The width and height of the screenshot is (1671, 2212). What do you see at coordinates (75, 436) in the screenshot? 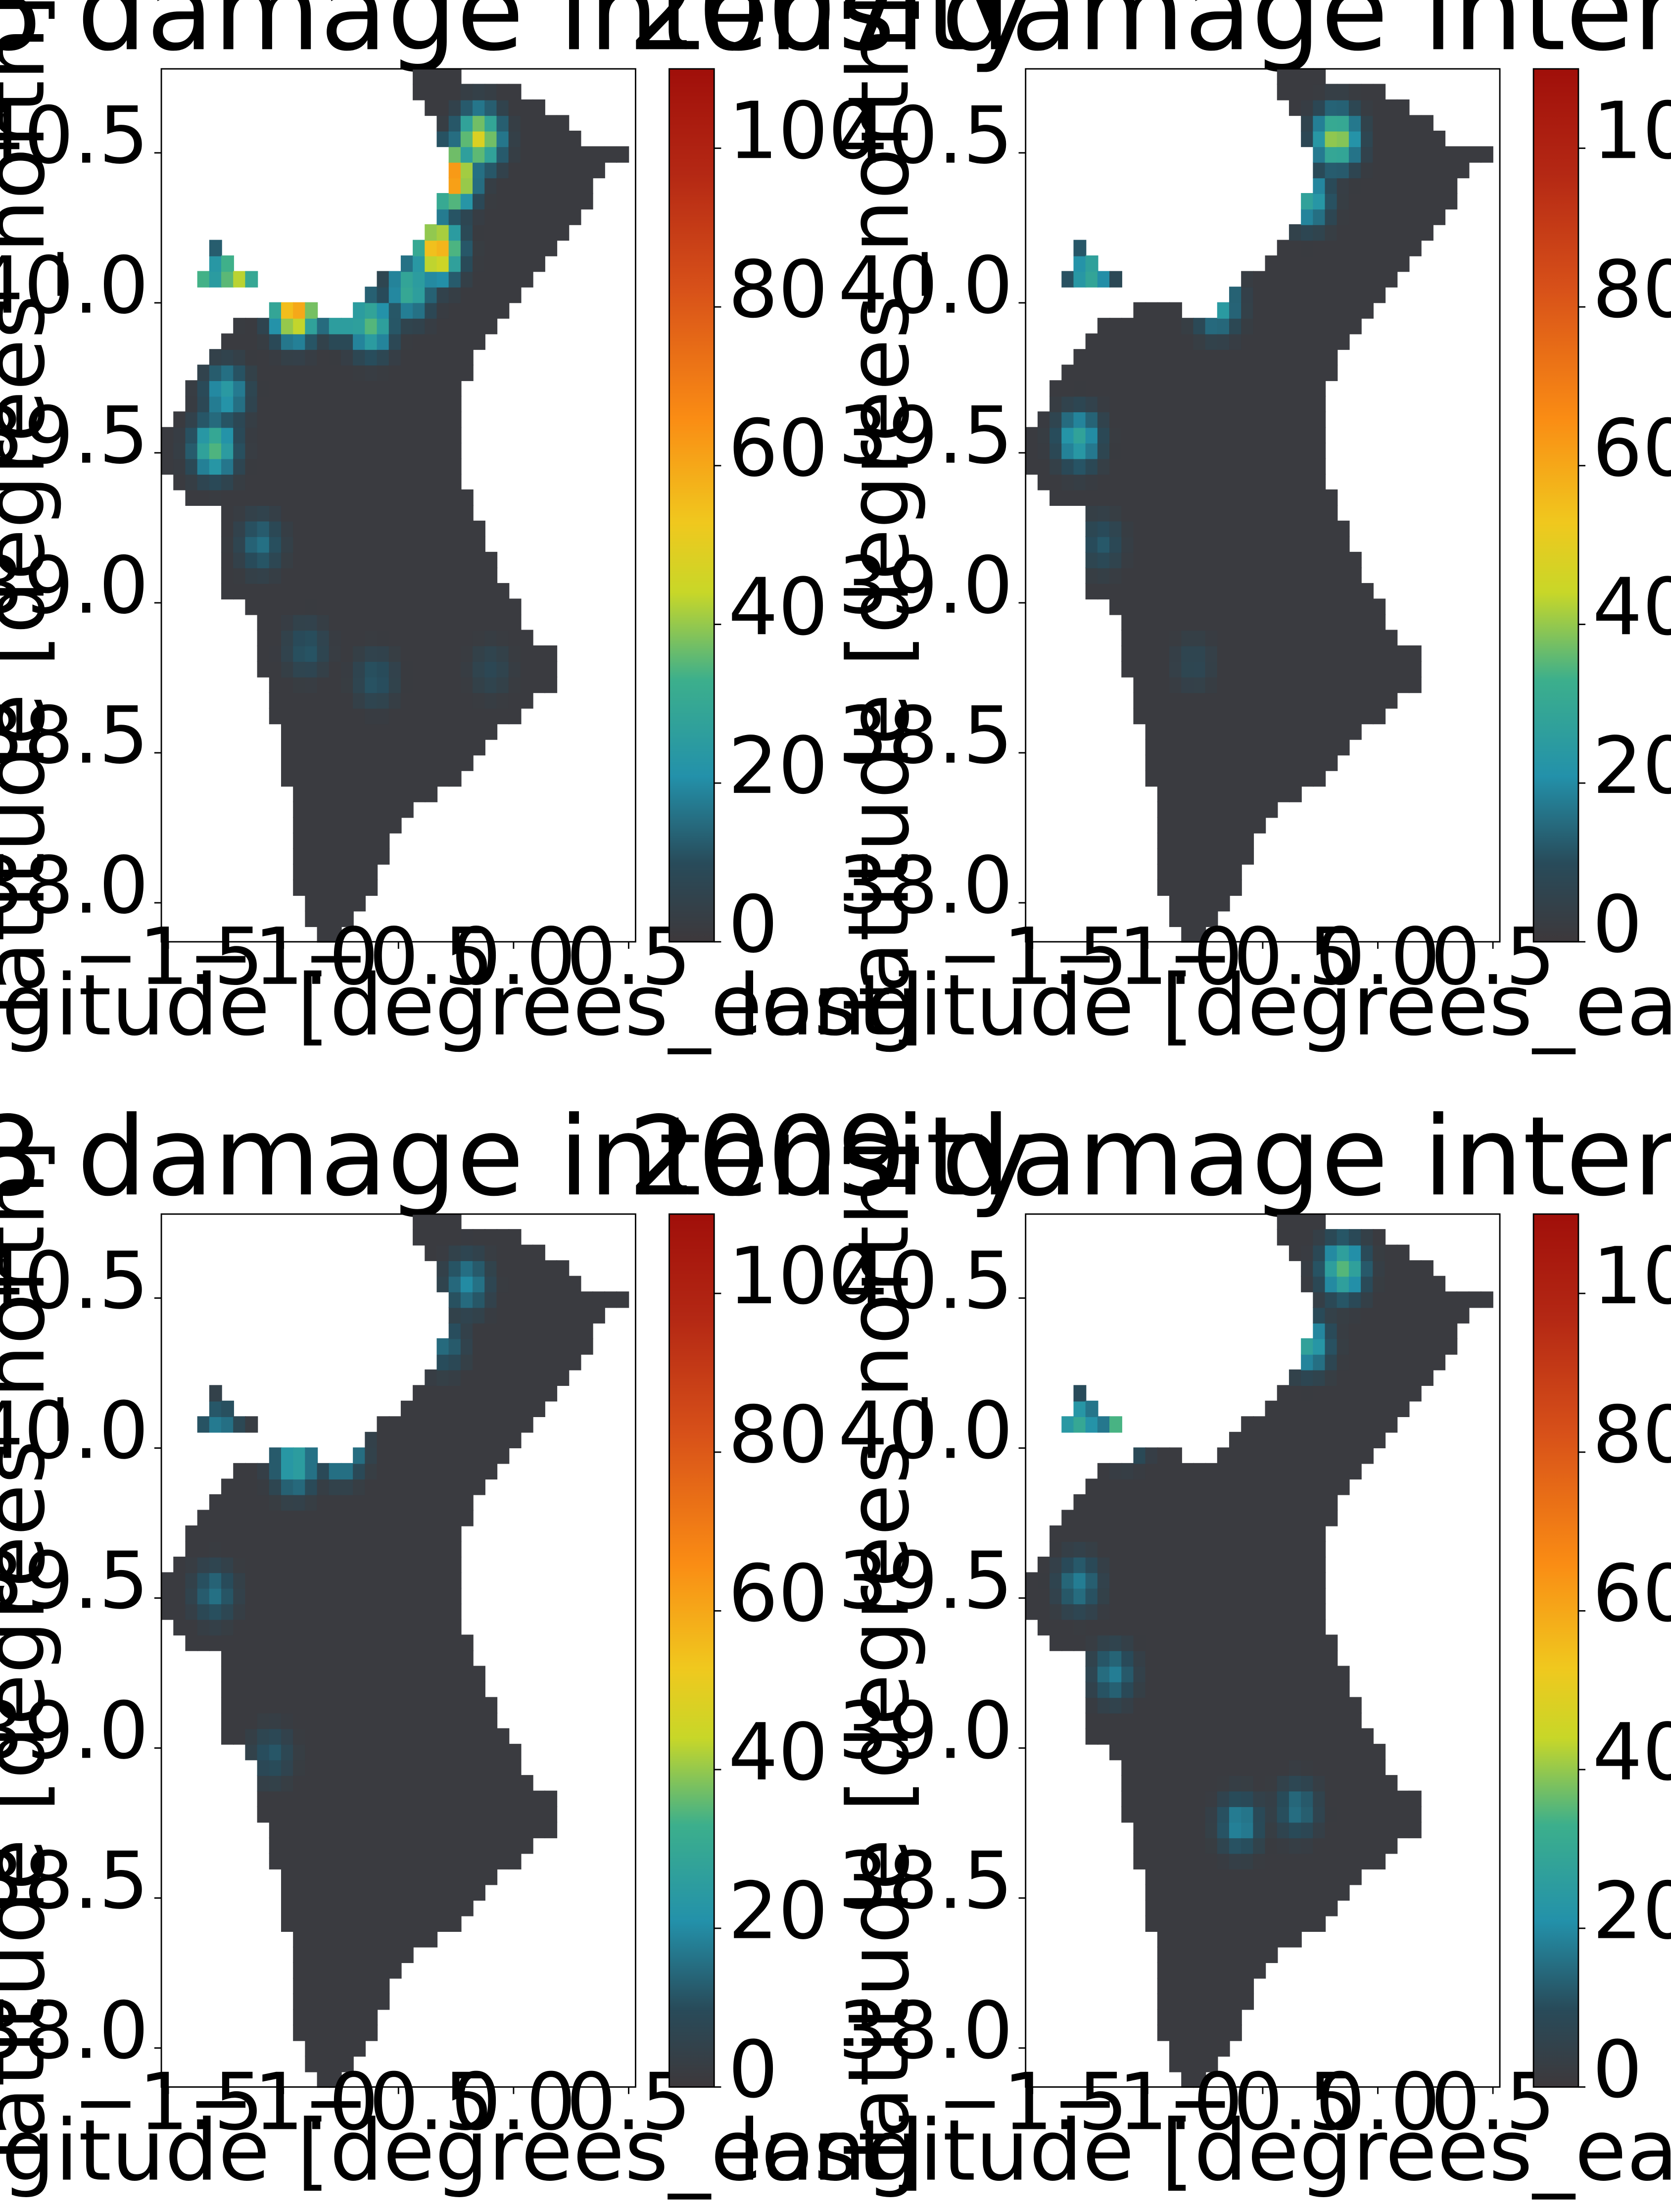
I see `y-tick-label: 39.5` at bounding box center [75, 436].